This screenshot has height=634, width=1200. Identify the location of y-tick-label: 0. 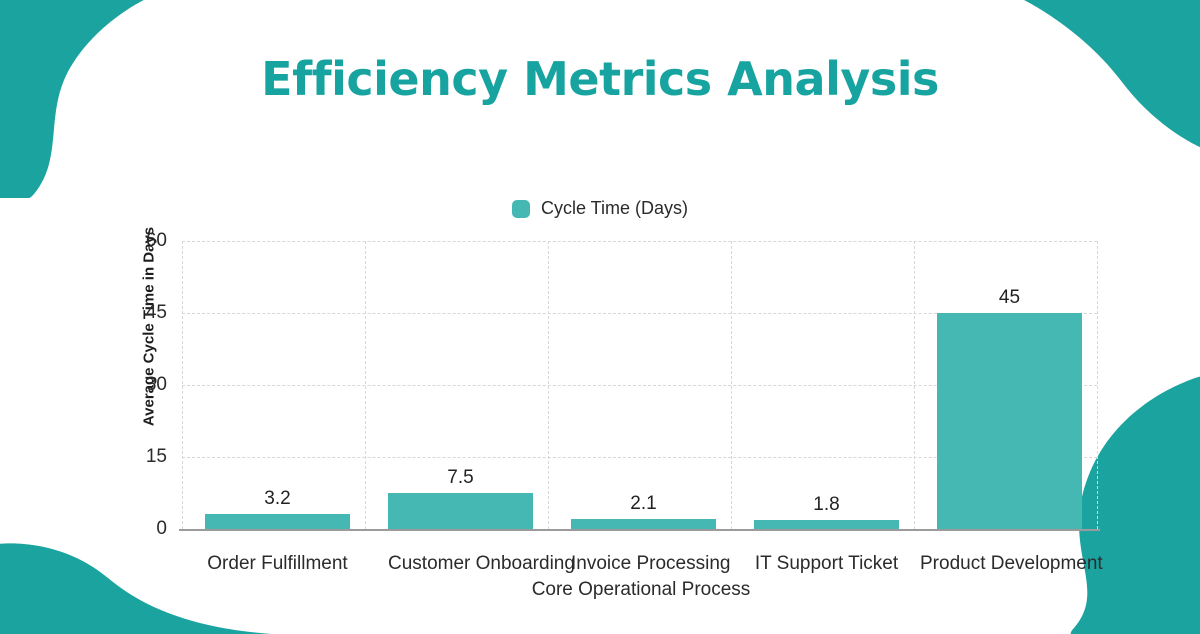
(161, 528).